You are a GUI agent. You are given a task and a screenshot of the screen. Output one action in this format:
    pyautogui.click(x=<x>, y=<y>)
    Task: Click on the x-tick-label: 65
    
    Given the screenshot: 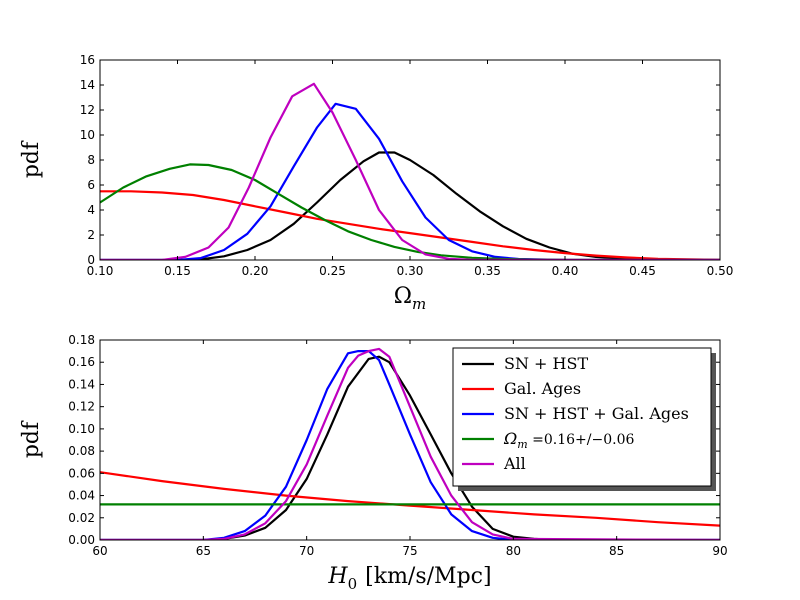 What is the action you would take?
    pyautogui.click(x=203, y=551)
    